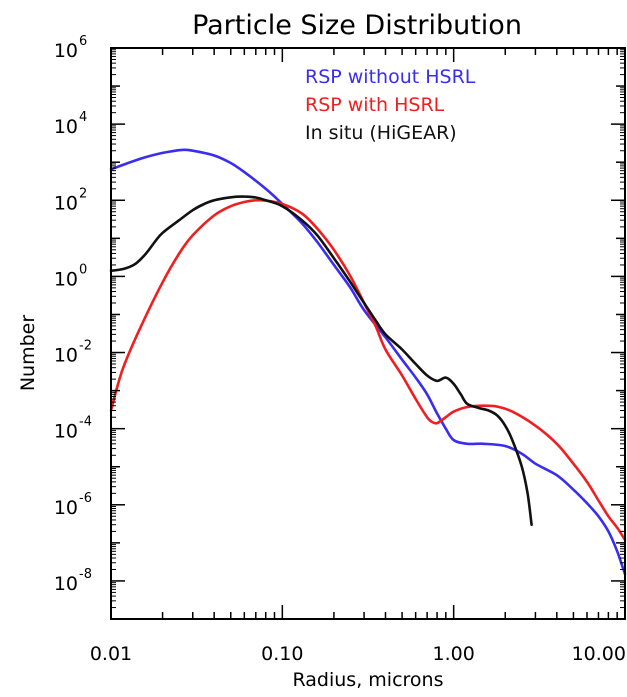 This screenshot has height=697, width=627. What do you see at coordinates (85, 574) in the screenshot?
I see `y-tick-exponent: -8` at bounding box center [85, 574].